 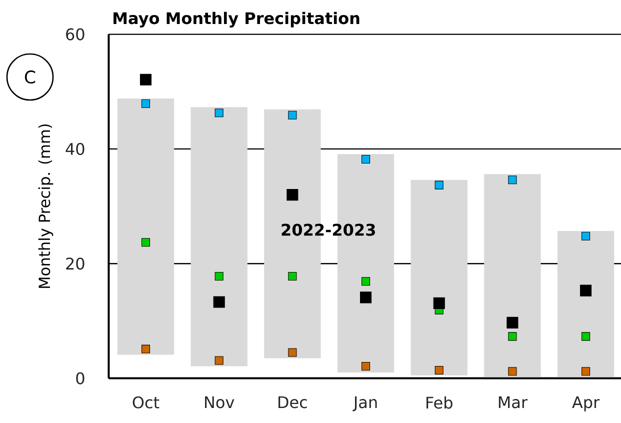 I want to click on series-label: 2022-2023, so click(x=328, y=230).